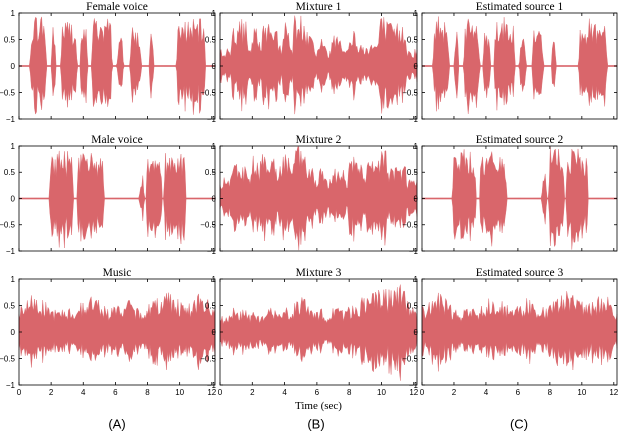 Image resolution: width=619 pixels, height=436 pixels. I want to click on panel-title: Estimated source 3, so click(520, 273).